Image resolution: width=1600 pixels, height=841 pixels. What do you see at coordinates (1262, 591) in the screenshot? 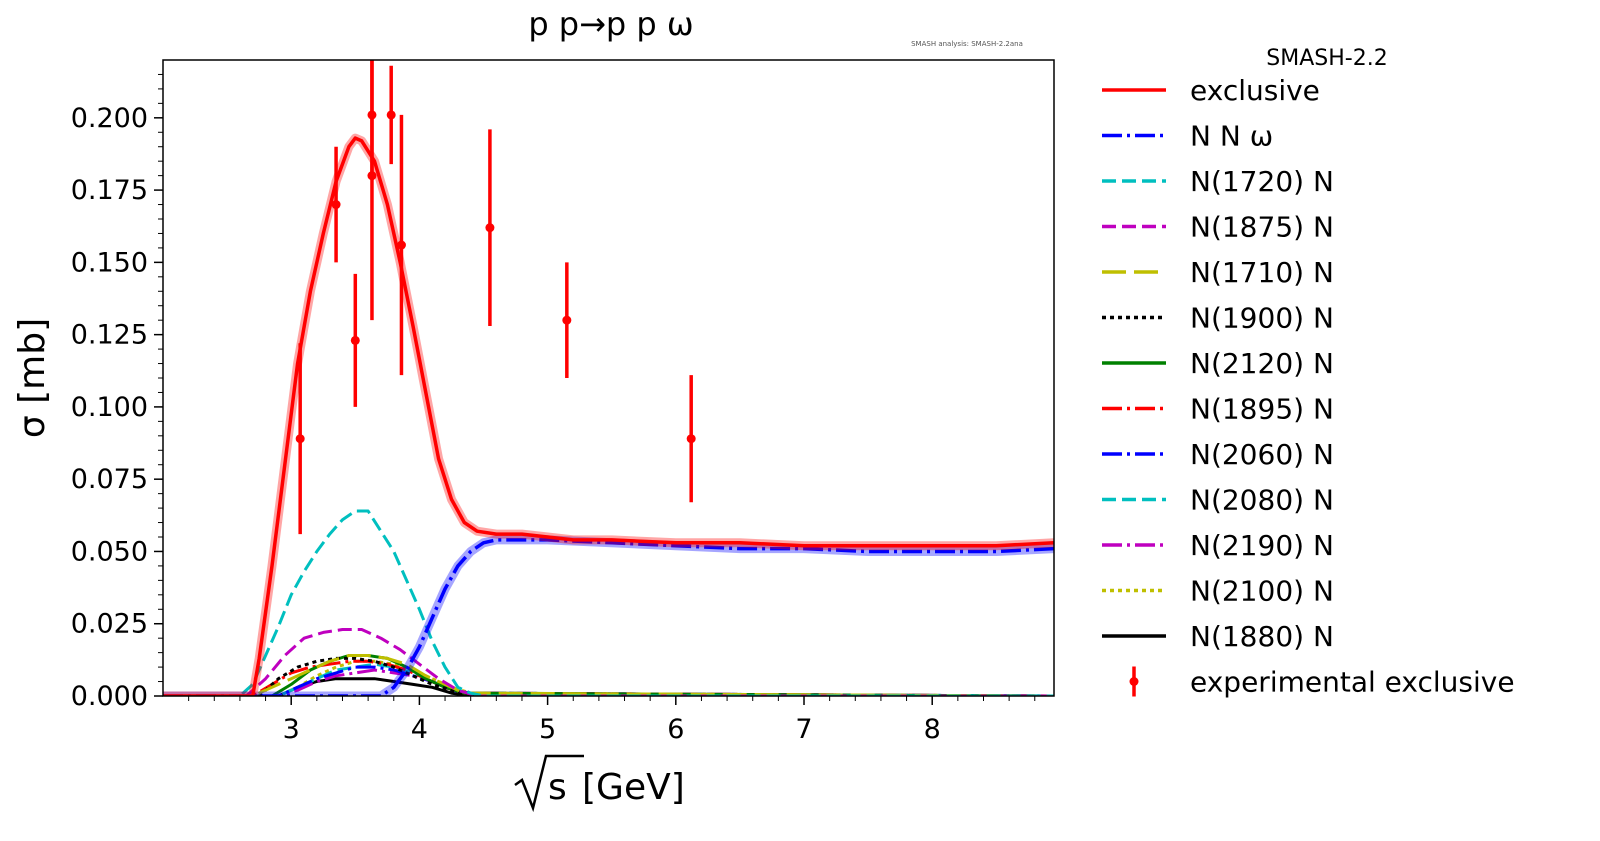
I see `legend-label-11: N(2100) N` at bounding box center [1262, 591].